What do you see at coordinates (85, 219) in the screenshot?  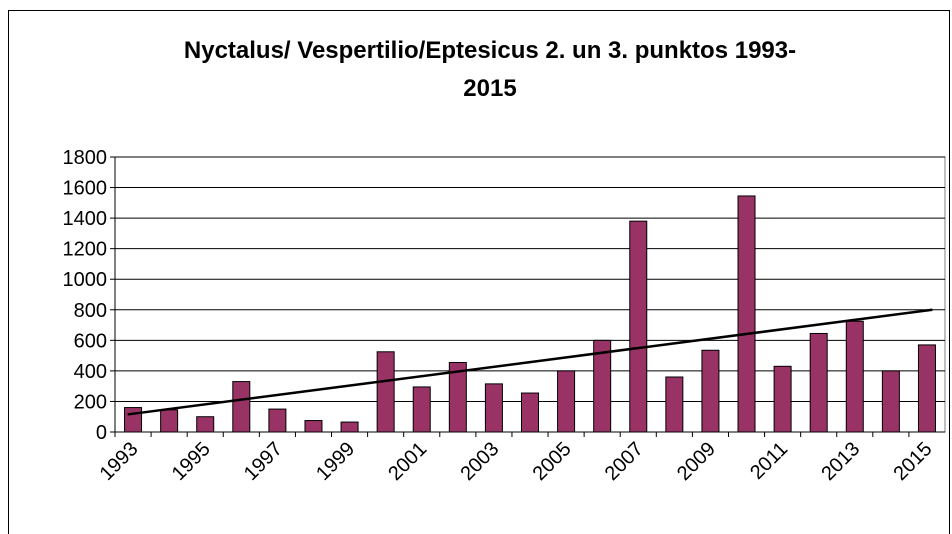 I see `y-tick-label: 1400` at bounding box center [85, 219].